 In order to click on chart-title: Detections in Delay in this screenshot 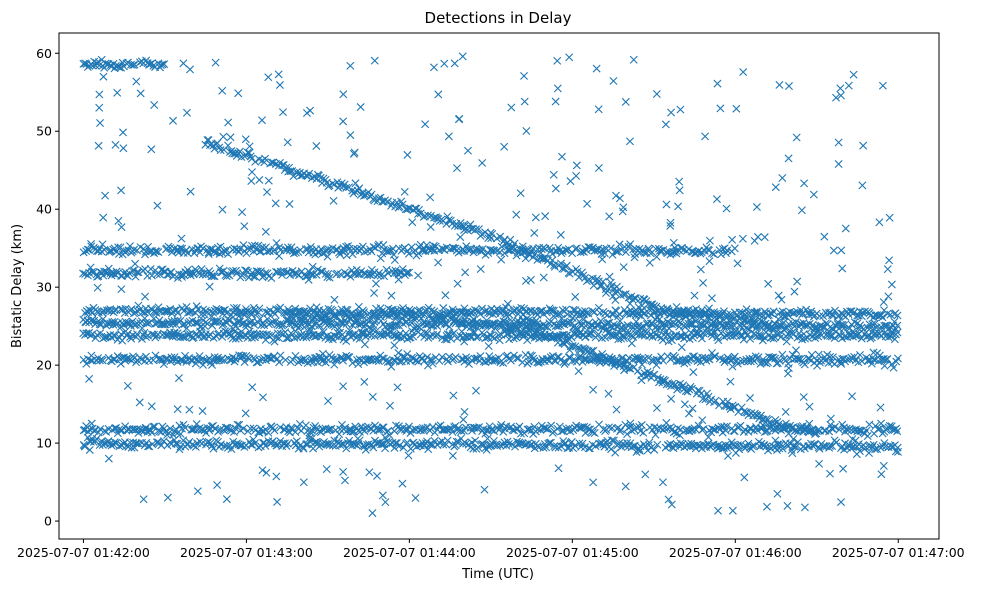, I will do `click(498, 18)`.